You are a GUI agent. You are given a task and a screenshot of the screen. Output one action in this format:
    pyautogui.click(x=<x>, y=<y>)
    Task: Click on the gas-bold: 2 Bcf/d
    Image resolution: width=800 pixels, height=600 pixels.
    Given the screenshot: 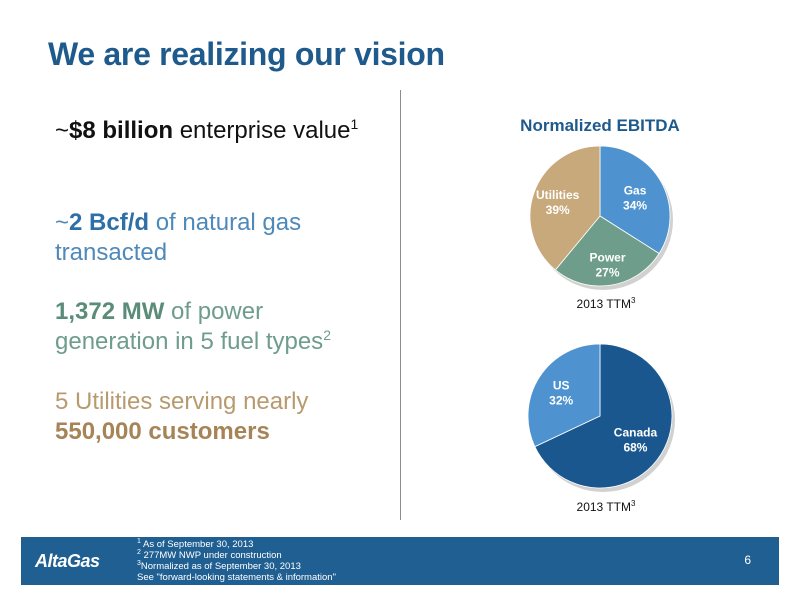 What is the action you would take?
    pyautogui.click(x=109, y=222)
    